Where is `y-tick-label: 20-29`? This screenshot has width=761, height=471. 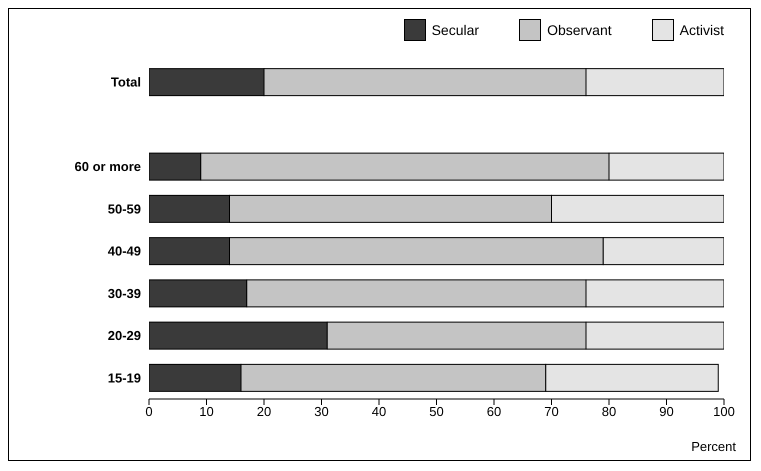 y-tick-label: 20-29 is located at coordinates (124, 336).